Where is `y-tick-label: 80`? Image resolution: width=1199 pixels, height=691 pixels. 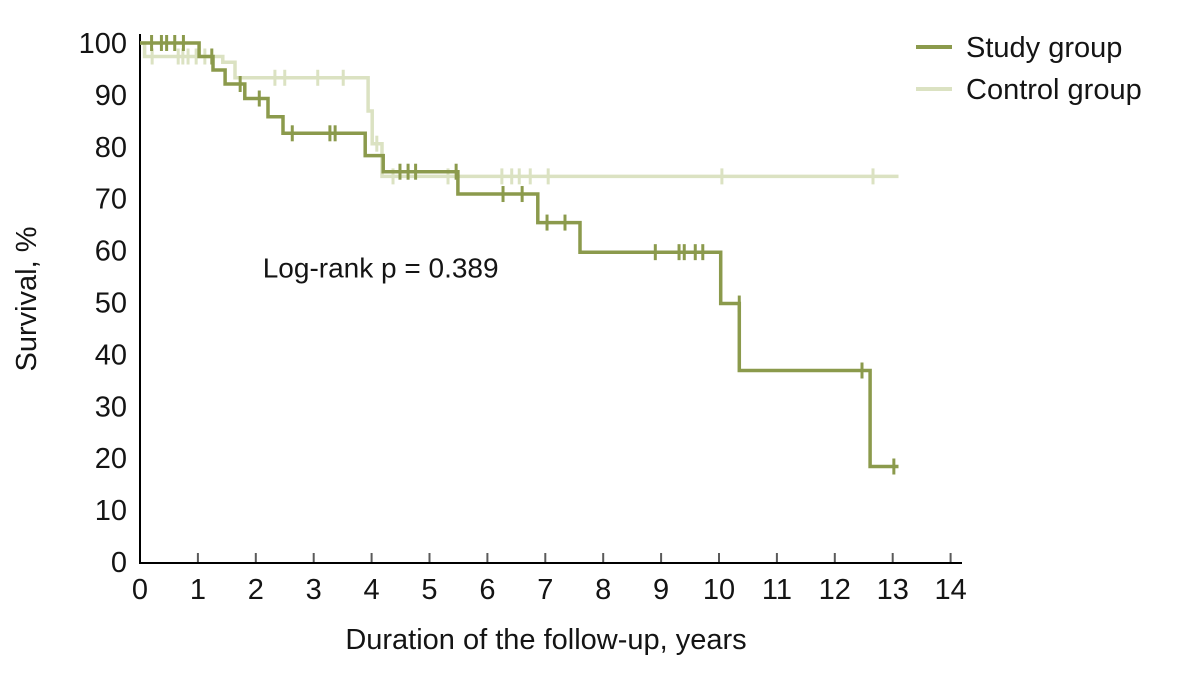 y-tick-label: 80 is located at coordinates (111, 148).